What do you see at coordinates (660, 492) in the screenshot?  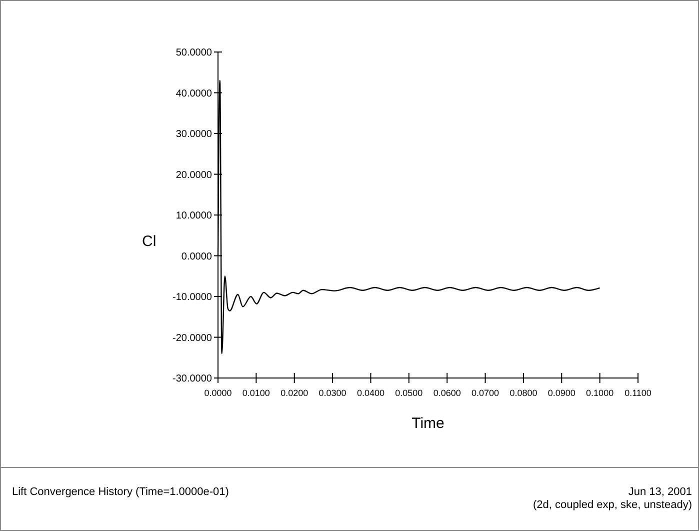 I see `text: Jun 13, 2001` at bounding box center [660, 492].